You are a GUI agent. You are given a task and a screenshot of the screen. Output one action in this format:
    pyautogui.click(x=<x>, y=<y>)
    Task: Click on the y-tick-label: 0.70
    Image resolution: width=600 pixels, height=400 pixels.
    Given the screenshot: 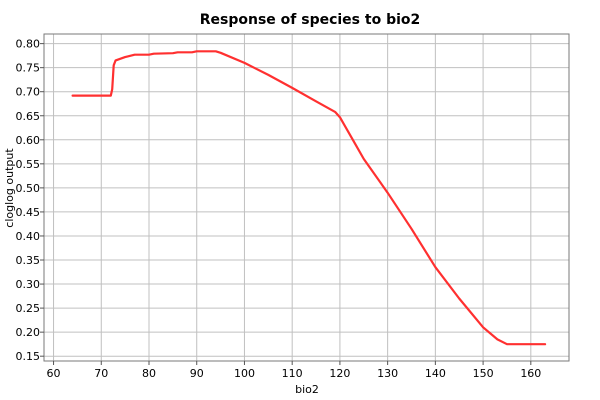 What is the action you would take?
    pyautogui.click(x=28, y=92)
    